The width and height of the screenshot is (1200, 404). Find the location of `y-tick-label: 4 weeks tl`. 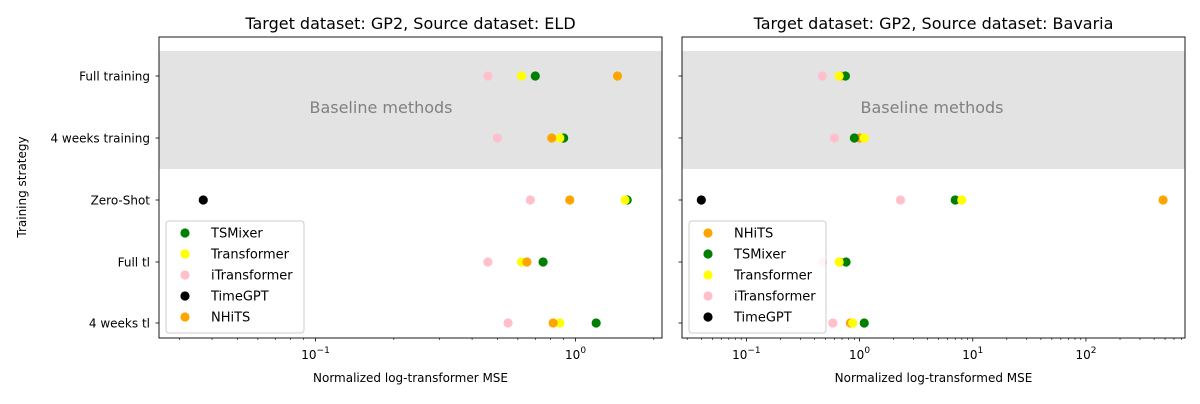

y-tick-label: 4 weeks tl is located at coordinates (119, 324).